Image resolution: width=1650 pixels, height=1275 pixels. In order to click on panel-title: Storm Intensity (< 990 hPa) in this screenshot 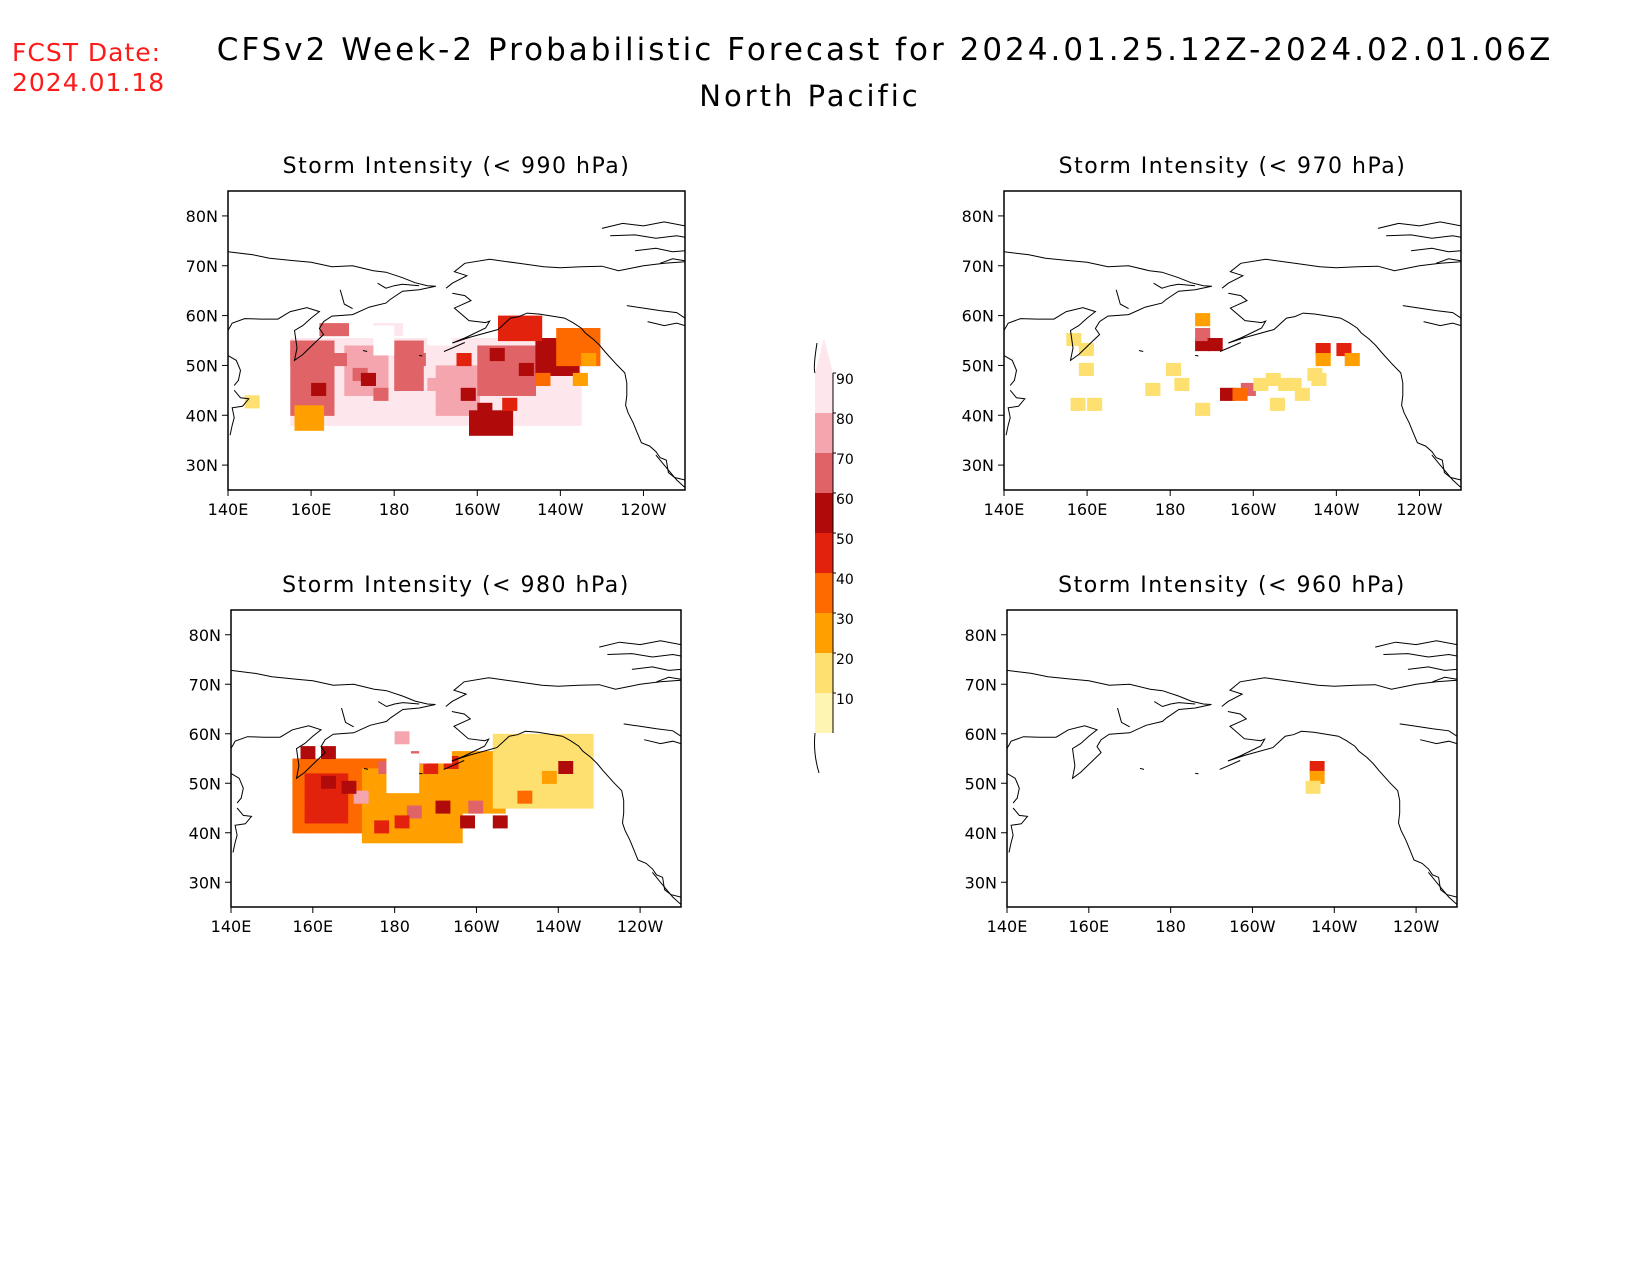, I will do `click(457, 166)`.